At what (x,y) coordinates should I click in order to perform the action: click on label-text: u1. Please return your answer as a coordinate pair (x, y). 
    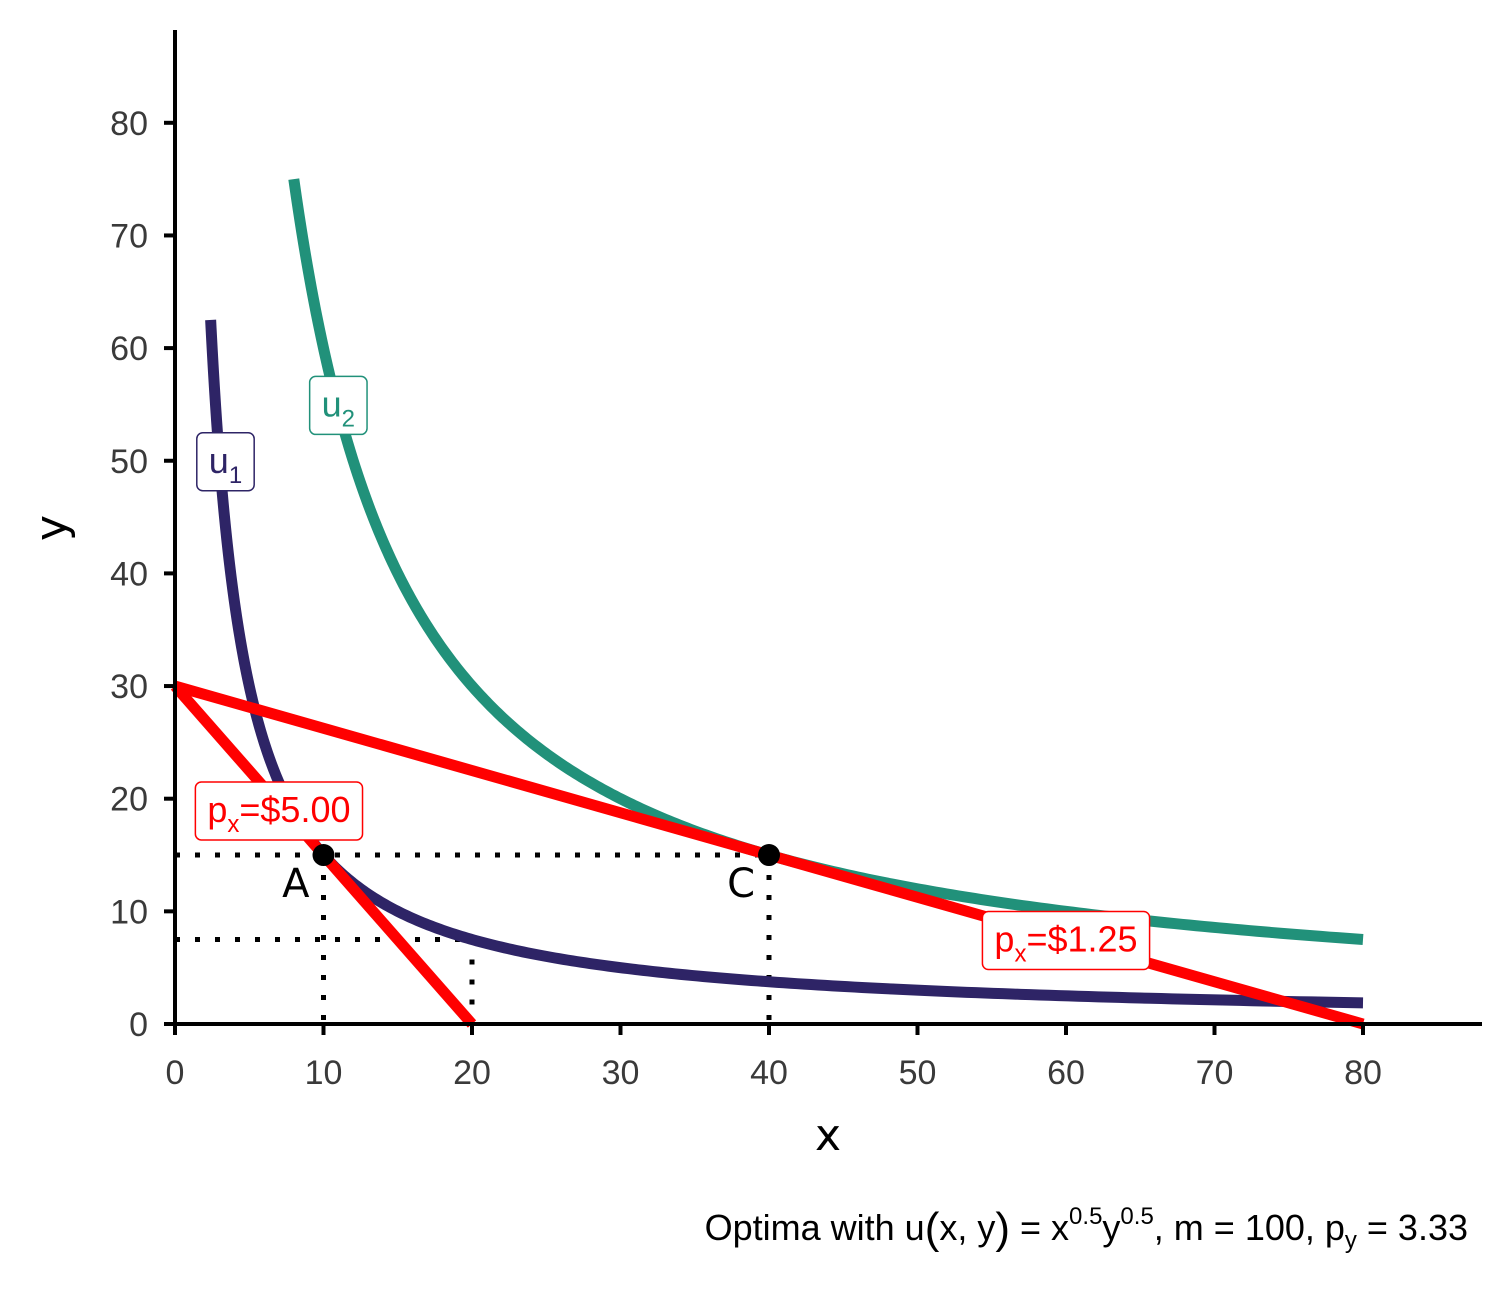
    Looking at the image, I should click on (225, 464).